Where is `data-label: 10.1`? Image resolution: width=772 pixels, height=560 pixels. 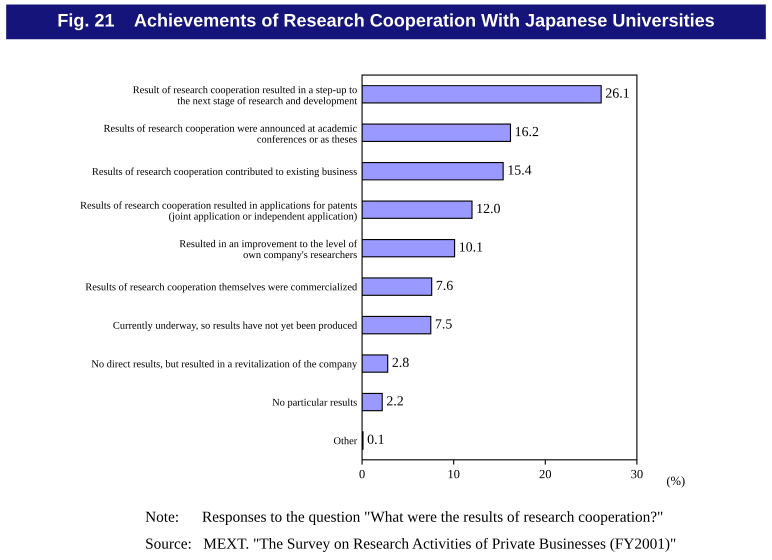 data-label: 10.1 is located at coordinates (471, 247).